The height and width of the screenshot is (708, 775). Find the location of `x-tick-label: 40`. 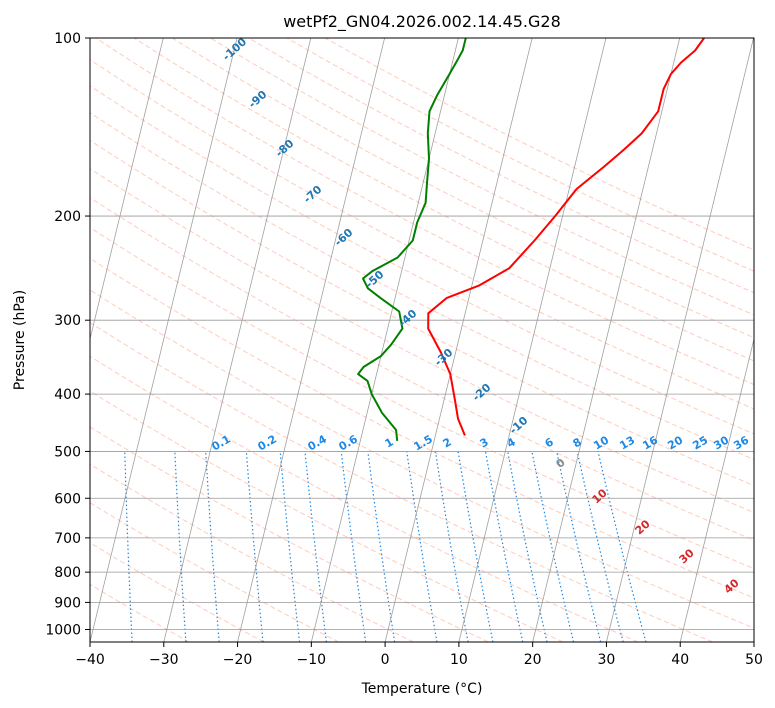

x-tick-label: 40 is located at coordinates (680, 660).